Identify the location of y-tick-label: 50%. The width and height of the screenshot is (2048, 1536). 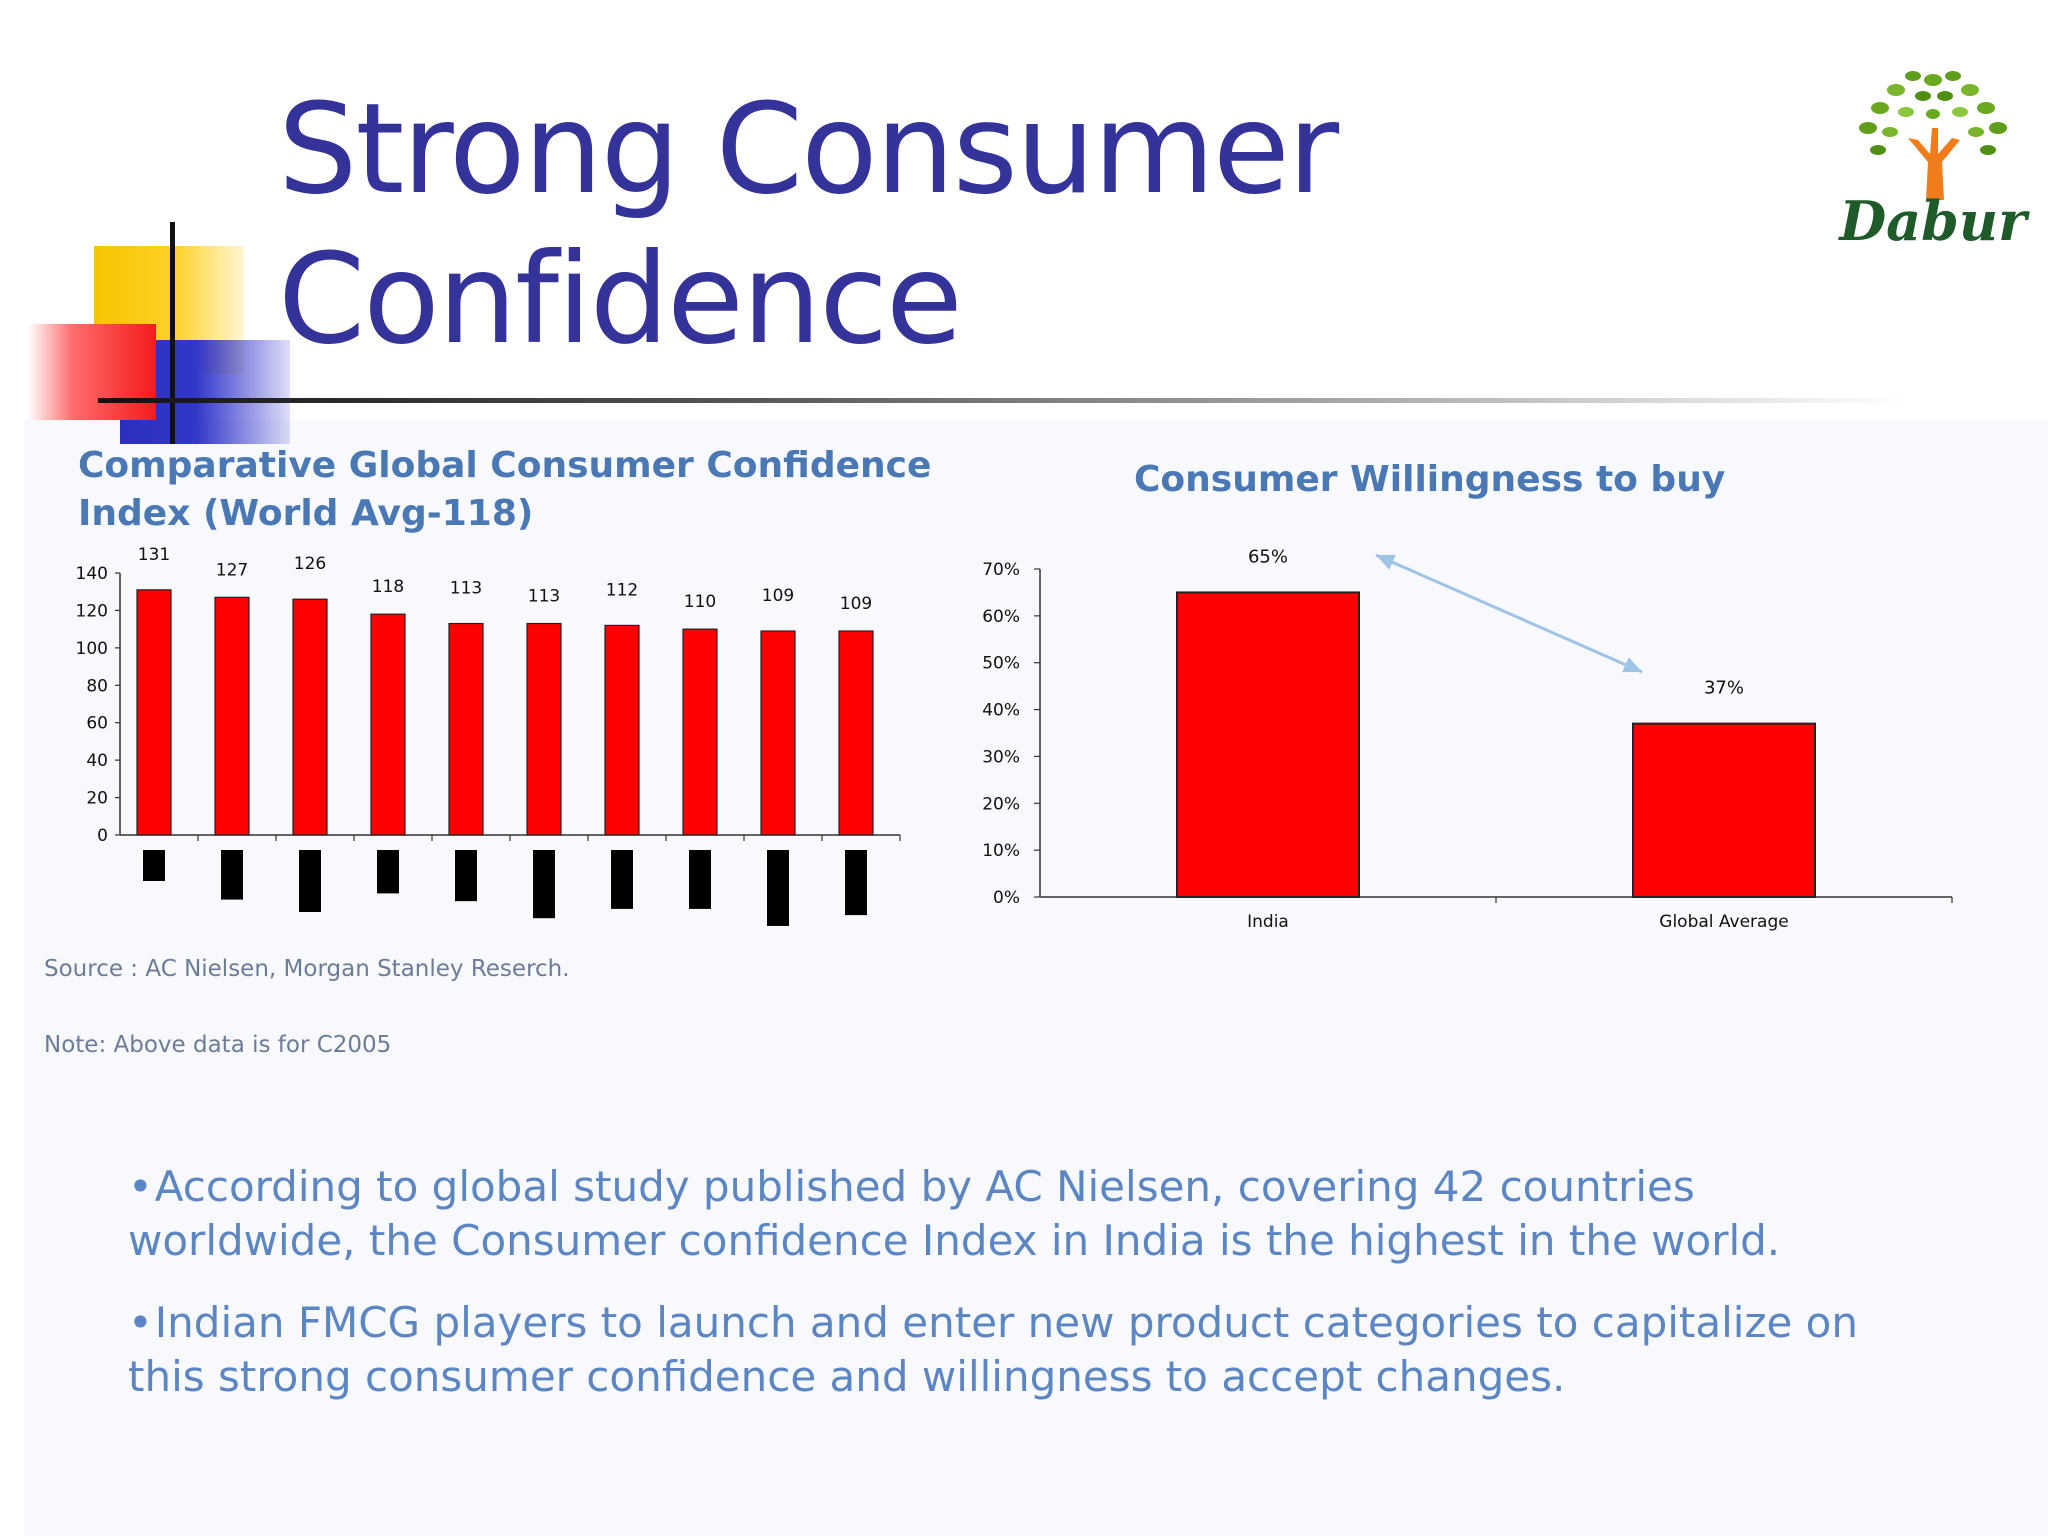
(1001, 664).